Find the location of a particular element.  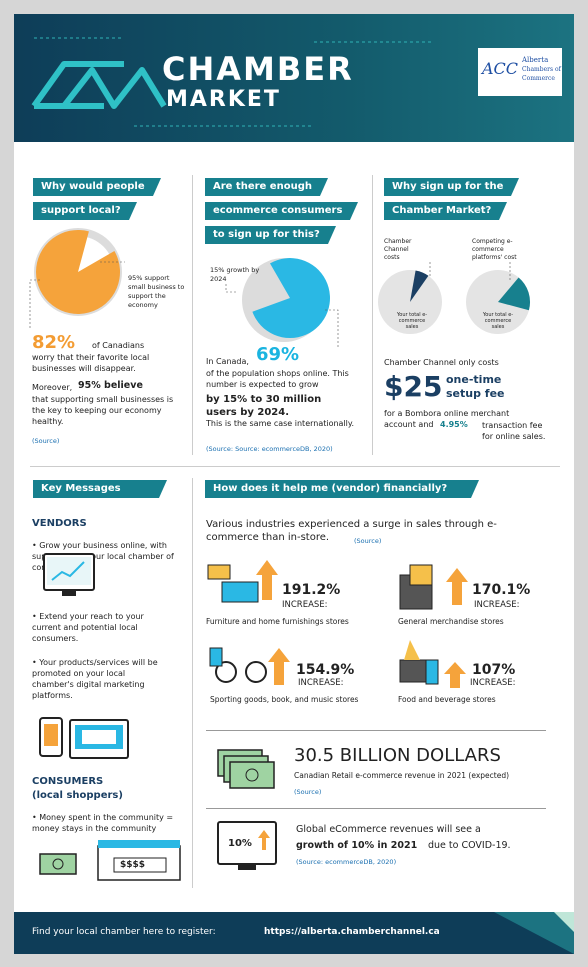

logo-text: Commerce is located at coordinates (538, 78).